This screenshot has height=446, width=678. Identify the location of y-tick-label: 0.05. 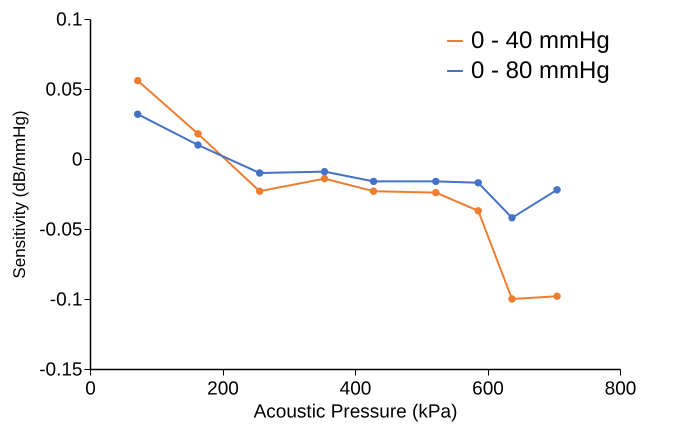
(64, 90).